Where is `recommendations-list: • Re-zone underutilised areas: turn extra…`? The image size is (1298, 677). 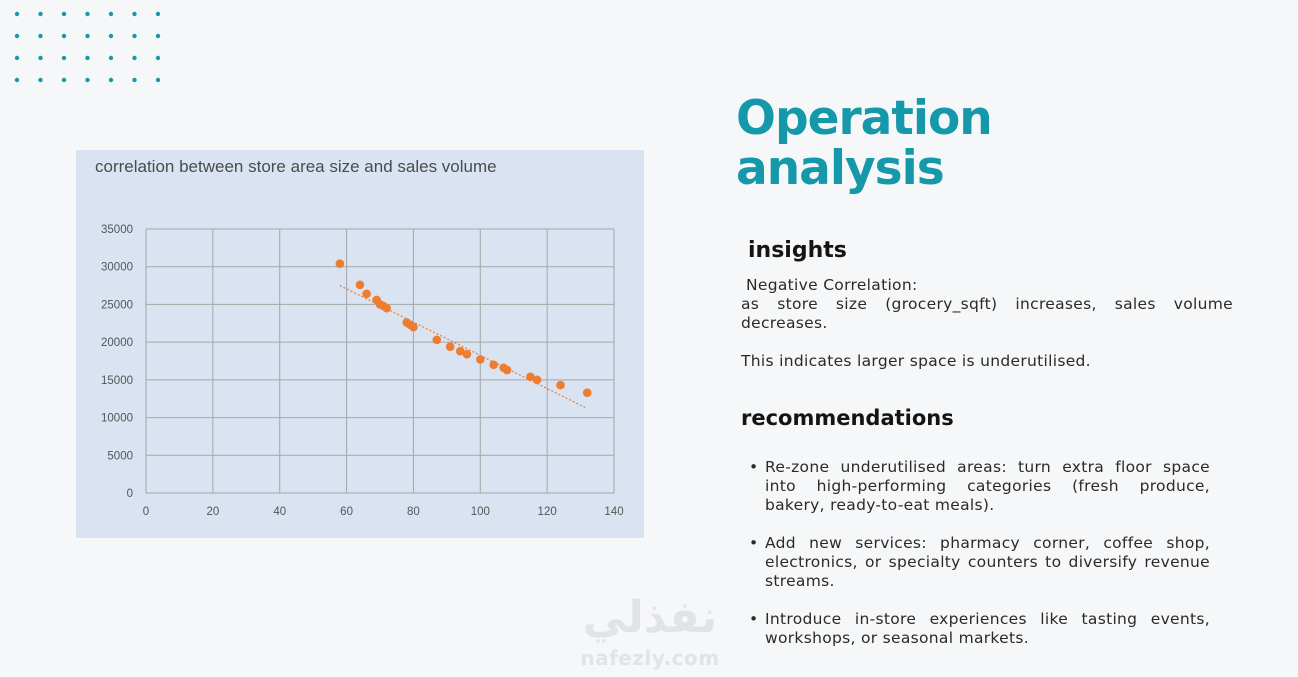 recommendations-list: • Re-zone underutilised areas: turn extra… is located at coordinates (979, 562).